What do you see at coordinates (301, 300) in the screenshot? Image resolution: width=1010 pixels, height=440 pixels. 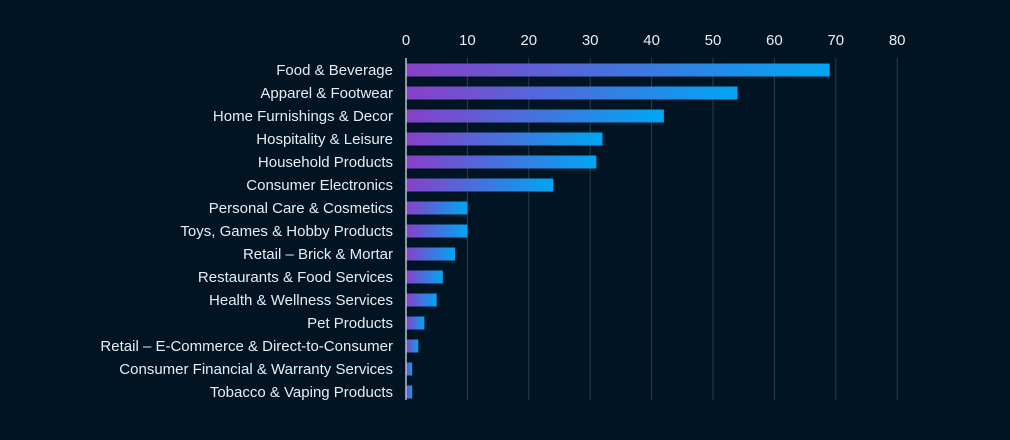 I see `category-label: Health & Wellness Services` at bounding box center [301, 300].